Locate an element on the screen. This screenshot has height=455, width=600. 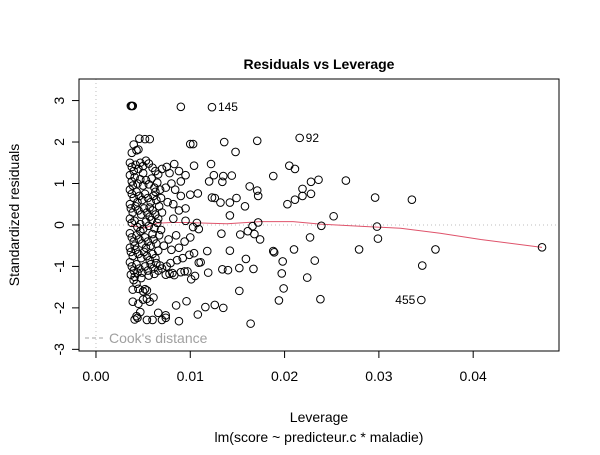
point-label: 455 is located at coordinates (405, 300).